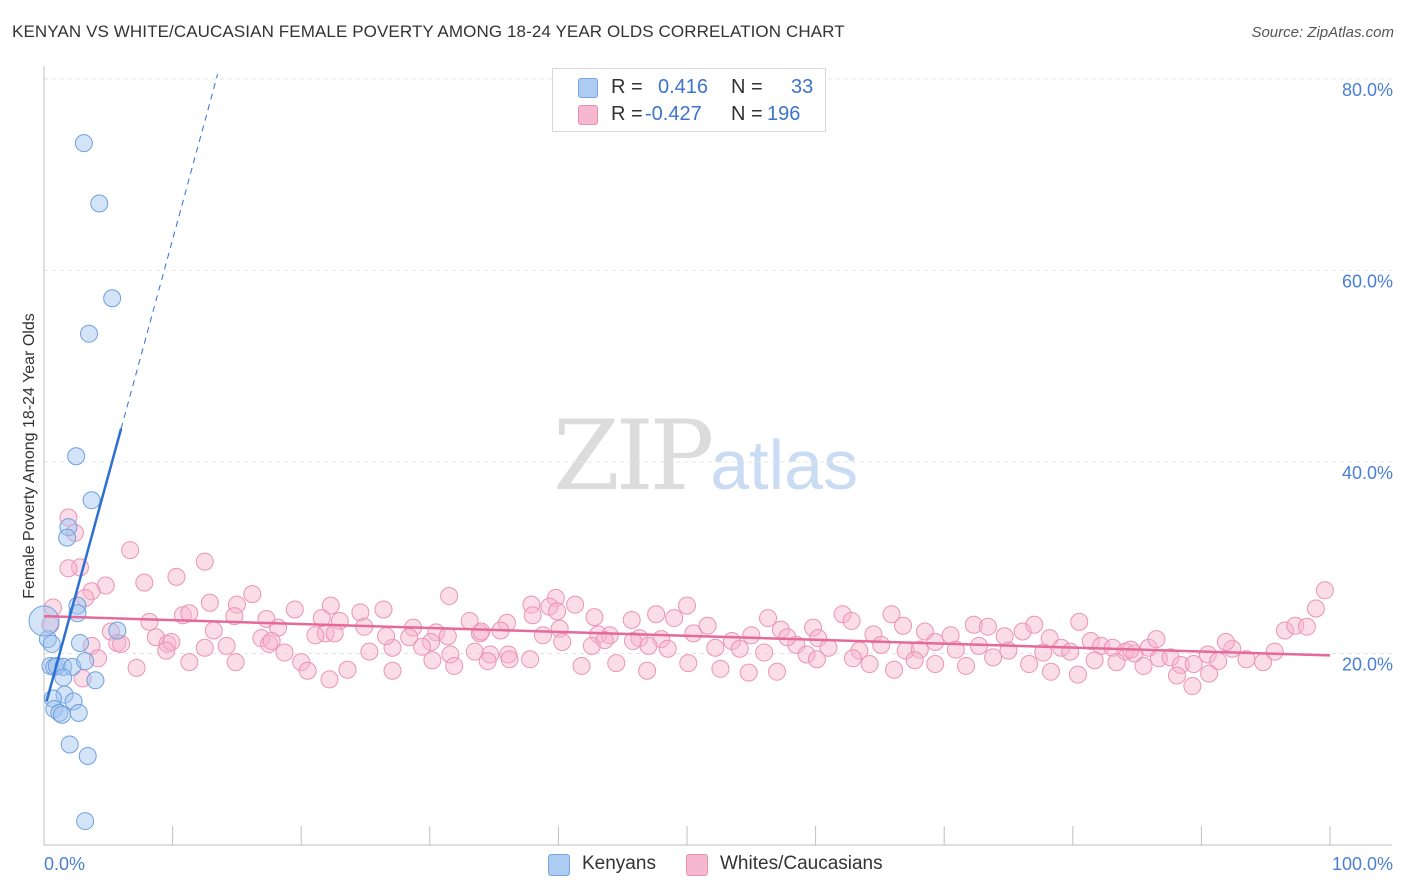 This screenshot has height=892, width=1406. I want to click on legend-row-whites: R = -0.427 N = 196, so click(689, 114).